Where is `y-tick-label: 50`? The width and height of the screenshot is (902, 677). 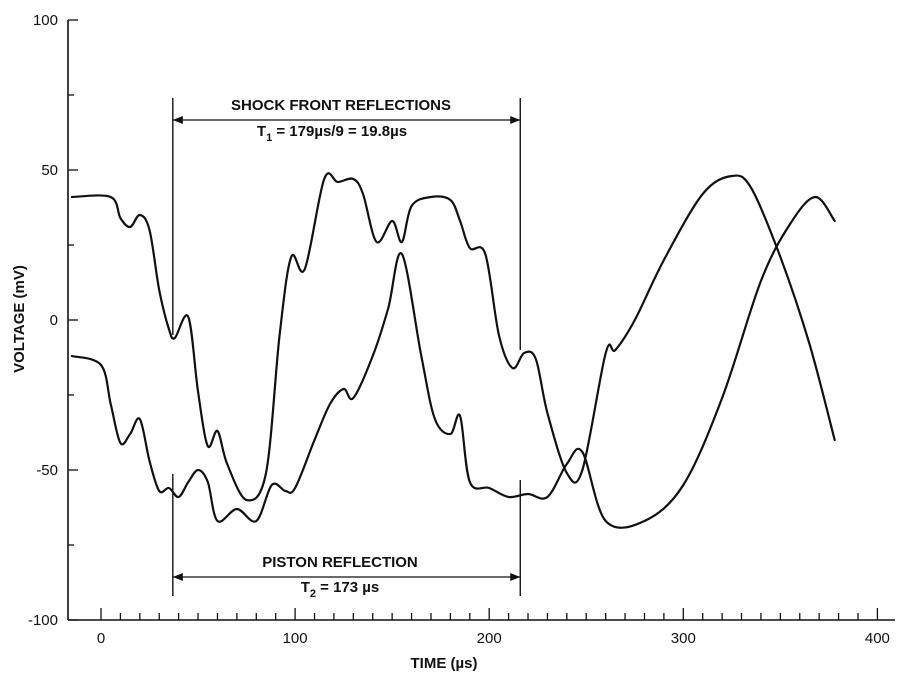
y-tick-label: 50 is located at coordinates (49, 170).